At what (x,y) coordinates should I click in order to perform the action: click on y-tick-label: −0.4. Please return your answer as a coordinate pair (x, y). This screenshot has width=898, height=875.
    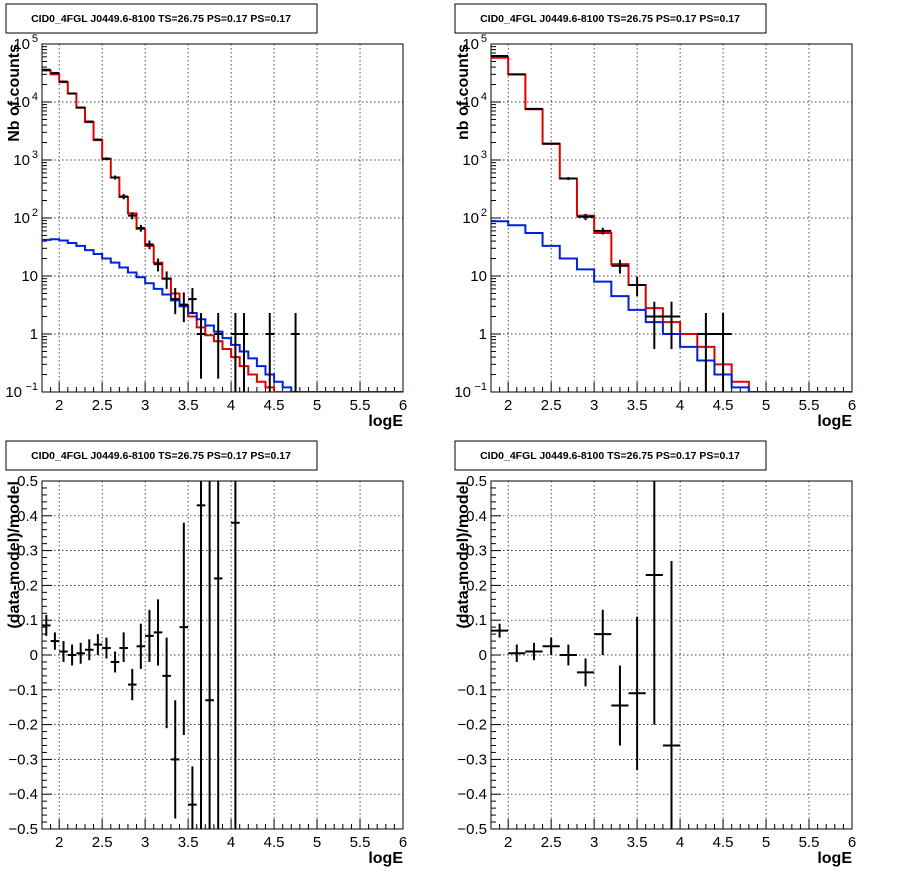
    Looking at the image, I should click on (472, 794).